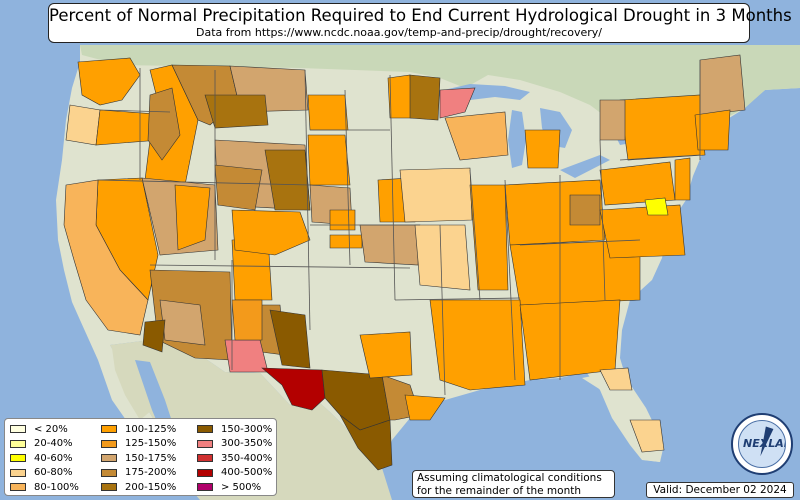  Describe the element at coordinates (182, 322) in the screenshot. I see `region-arizona-tan` at that location.